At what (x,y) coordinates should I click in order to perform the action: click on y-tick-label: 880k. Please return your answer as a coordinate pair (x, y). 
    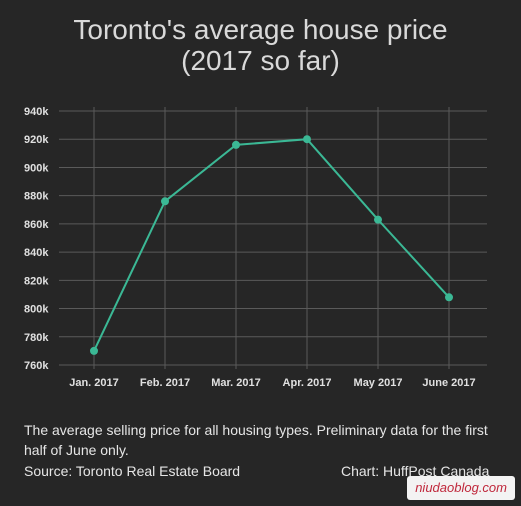
    Looking at the image, I should click on (36, 197).